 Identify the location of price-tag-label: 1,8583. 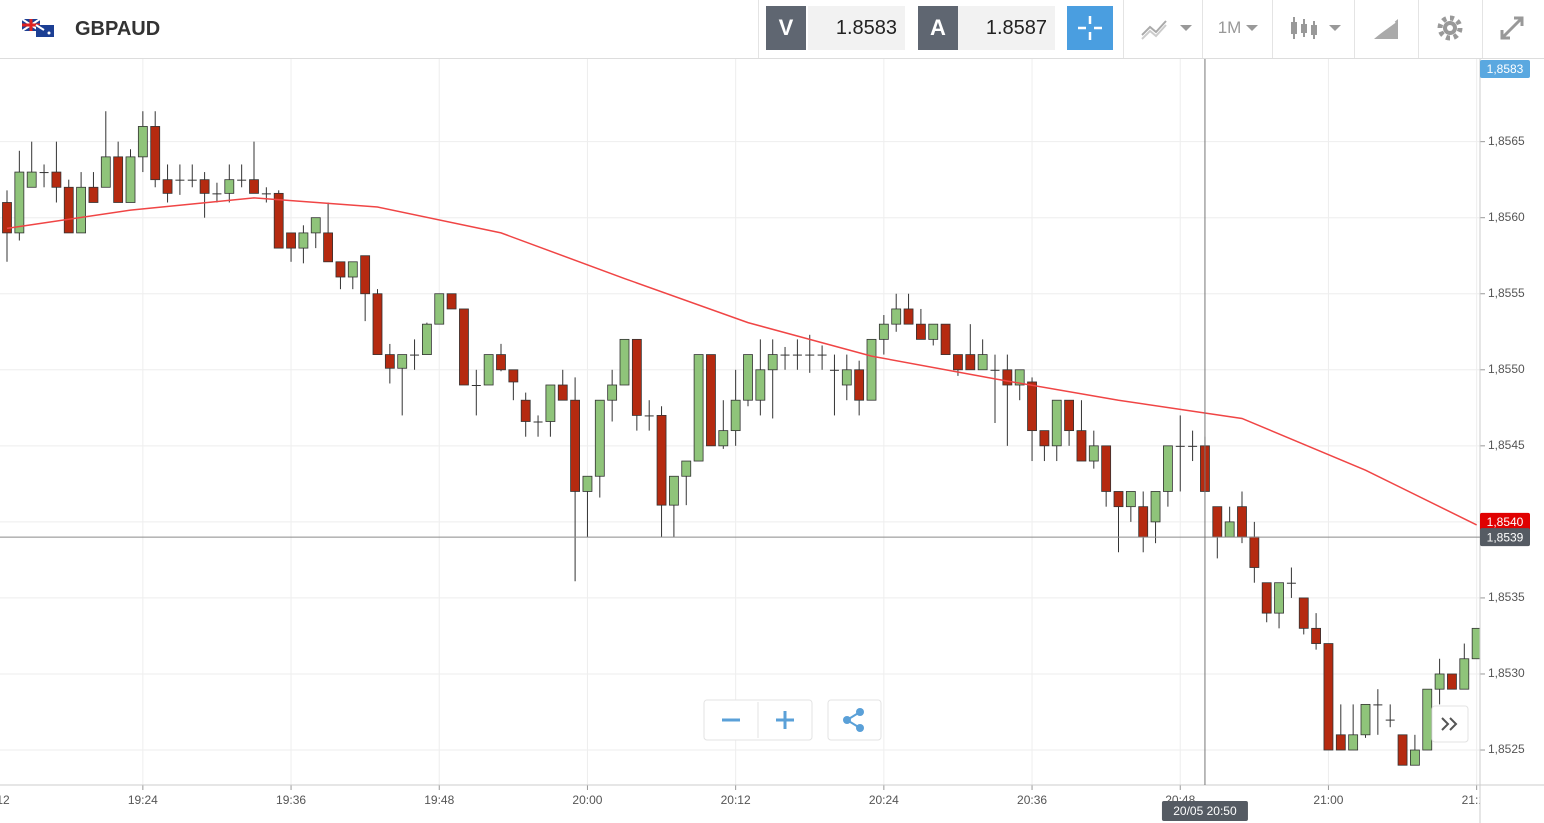
(1505, 69).